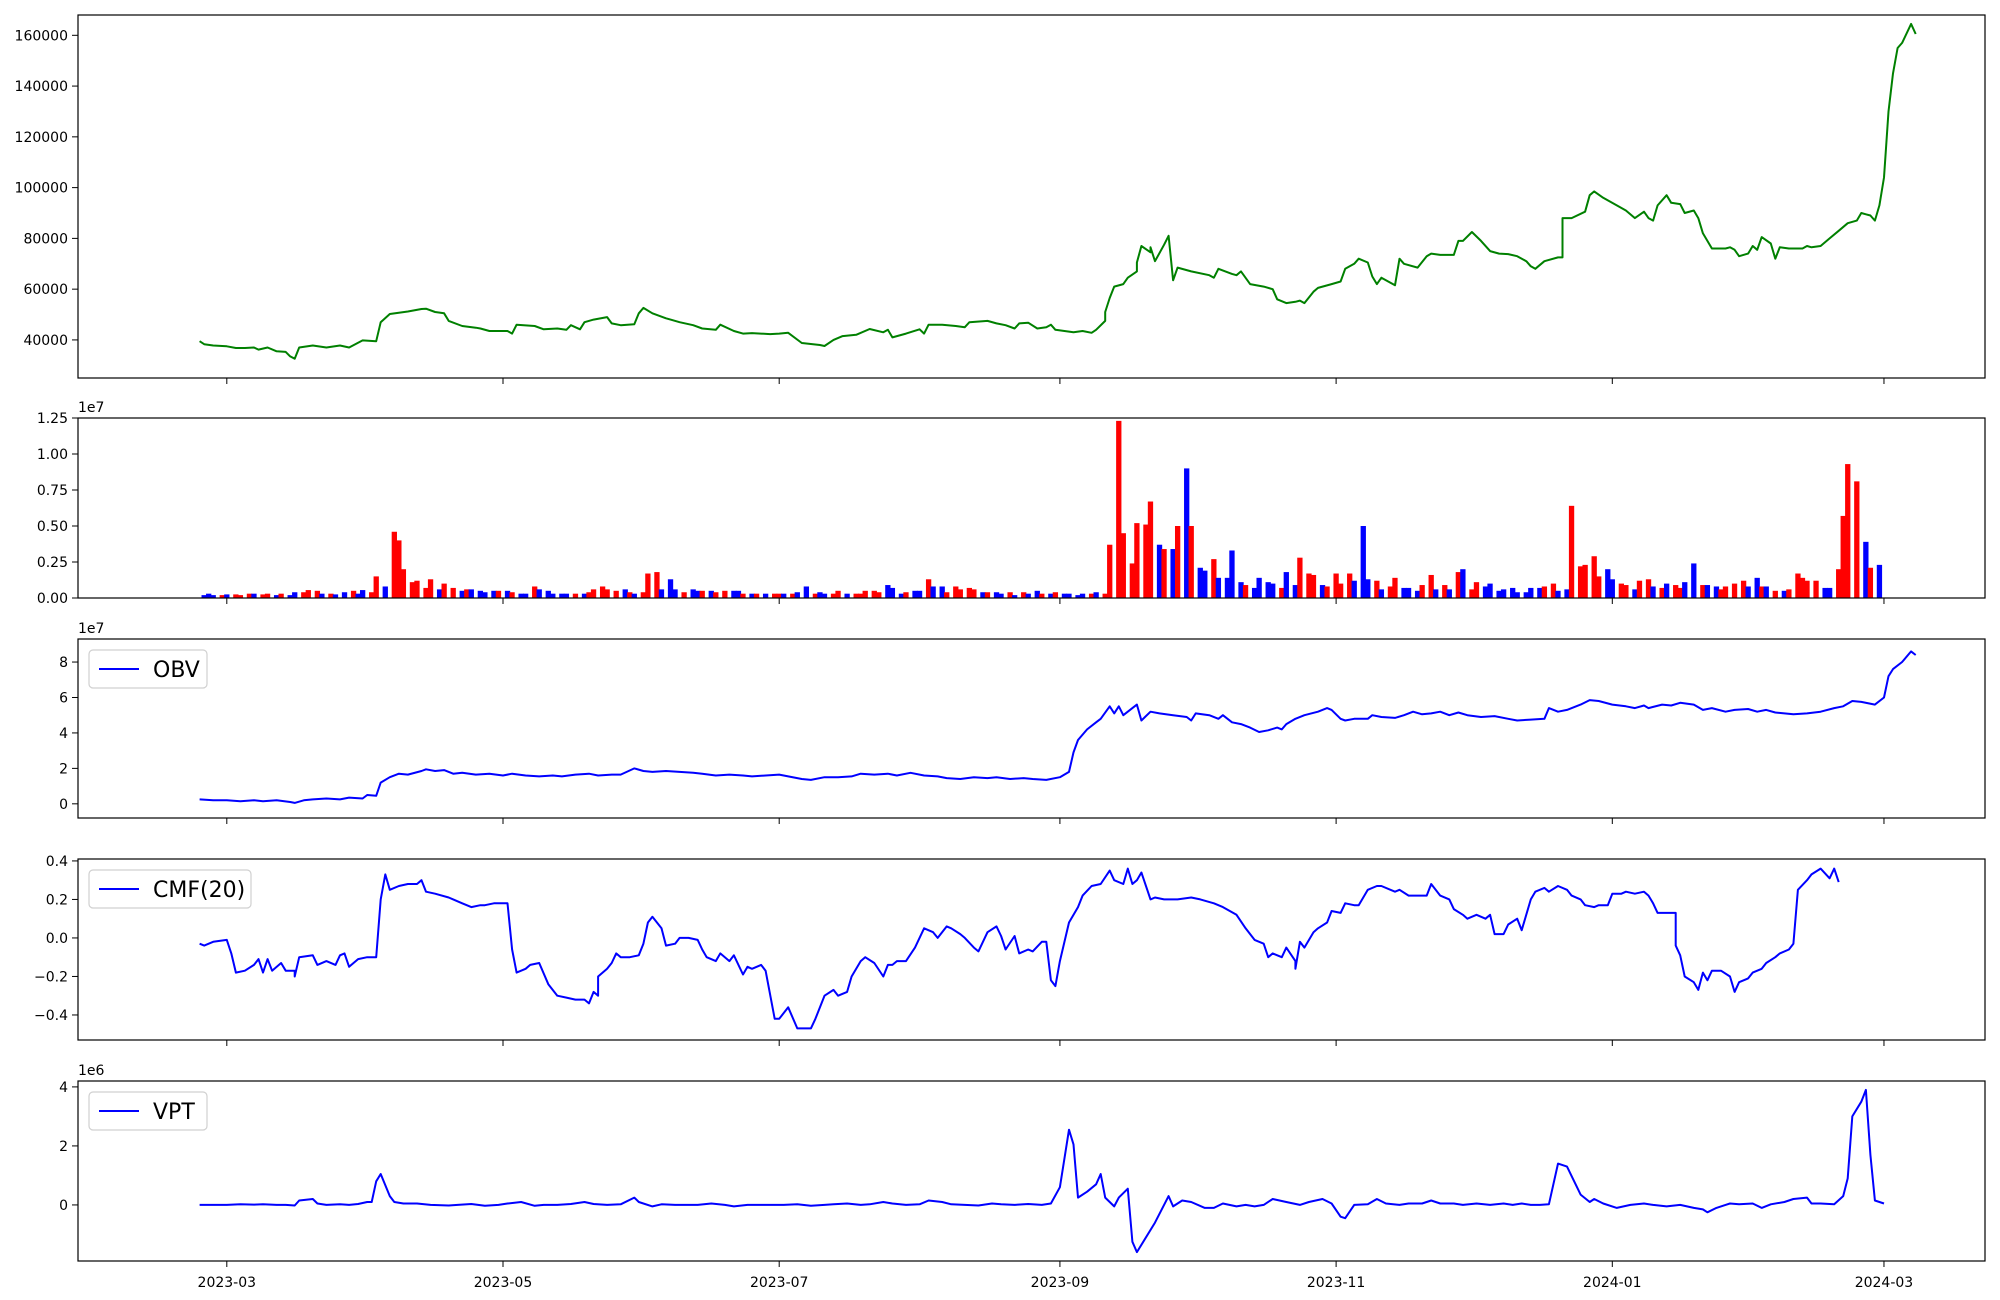 This screenshot has height=1300, width=2000. What do you see at coordinates (45, 341) in the screenshot?
I see `y-tick-label: 40000` at bounding box center [45, 341].